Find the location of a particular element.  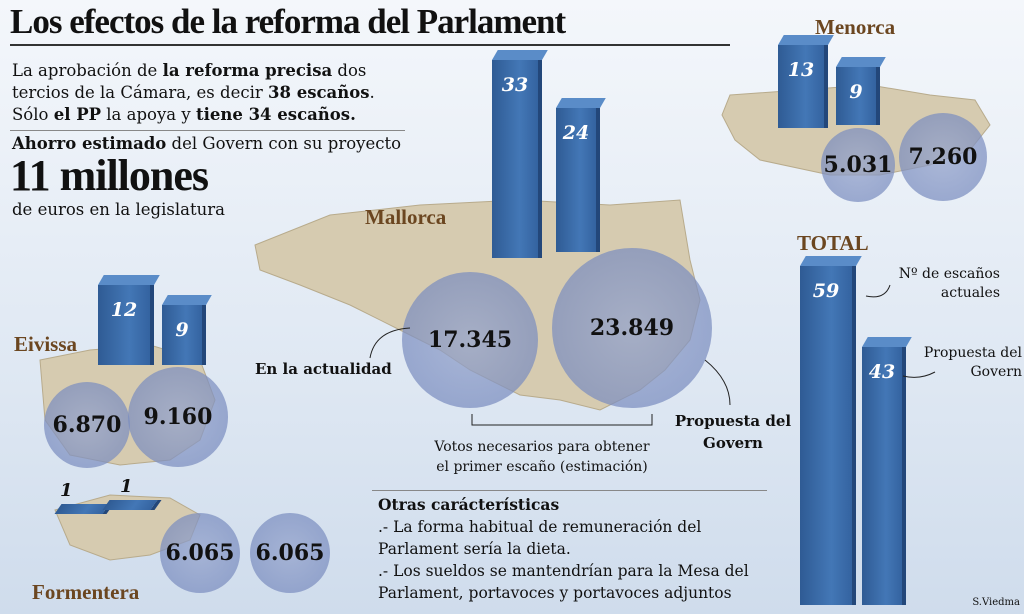

intro-part: la apoya y is located at coordinates (148, 114).